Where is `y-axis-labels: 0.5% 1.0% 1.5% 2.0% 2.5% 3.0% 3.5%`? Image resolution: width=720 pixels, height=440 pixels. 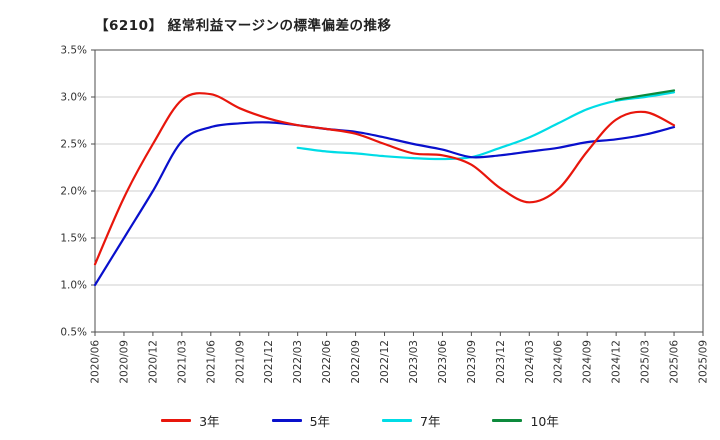
y-axis-labels: 0.5% 1.0% 1.5% 2.0% 2.5% 3.0% 3.5% is located at coordinates (73, 192).